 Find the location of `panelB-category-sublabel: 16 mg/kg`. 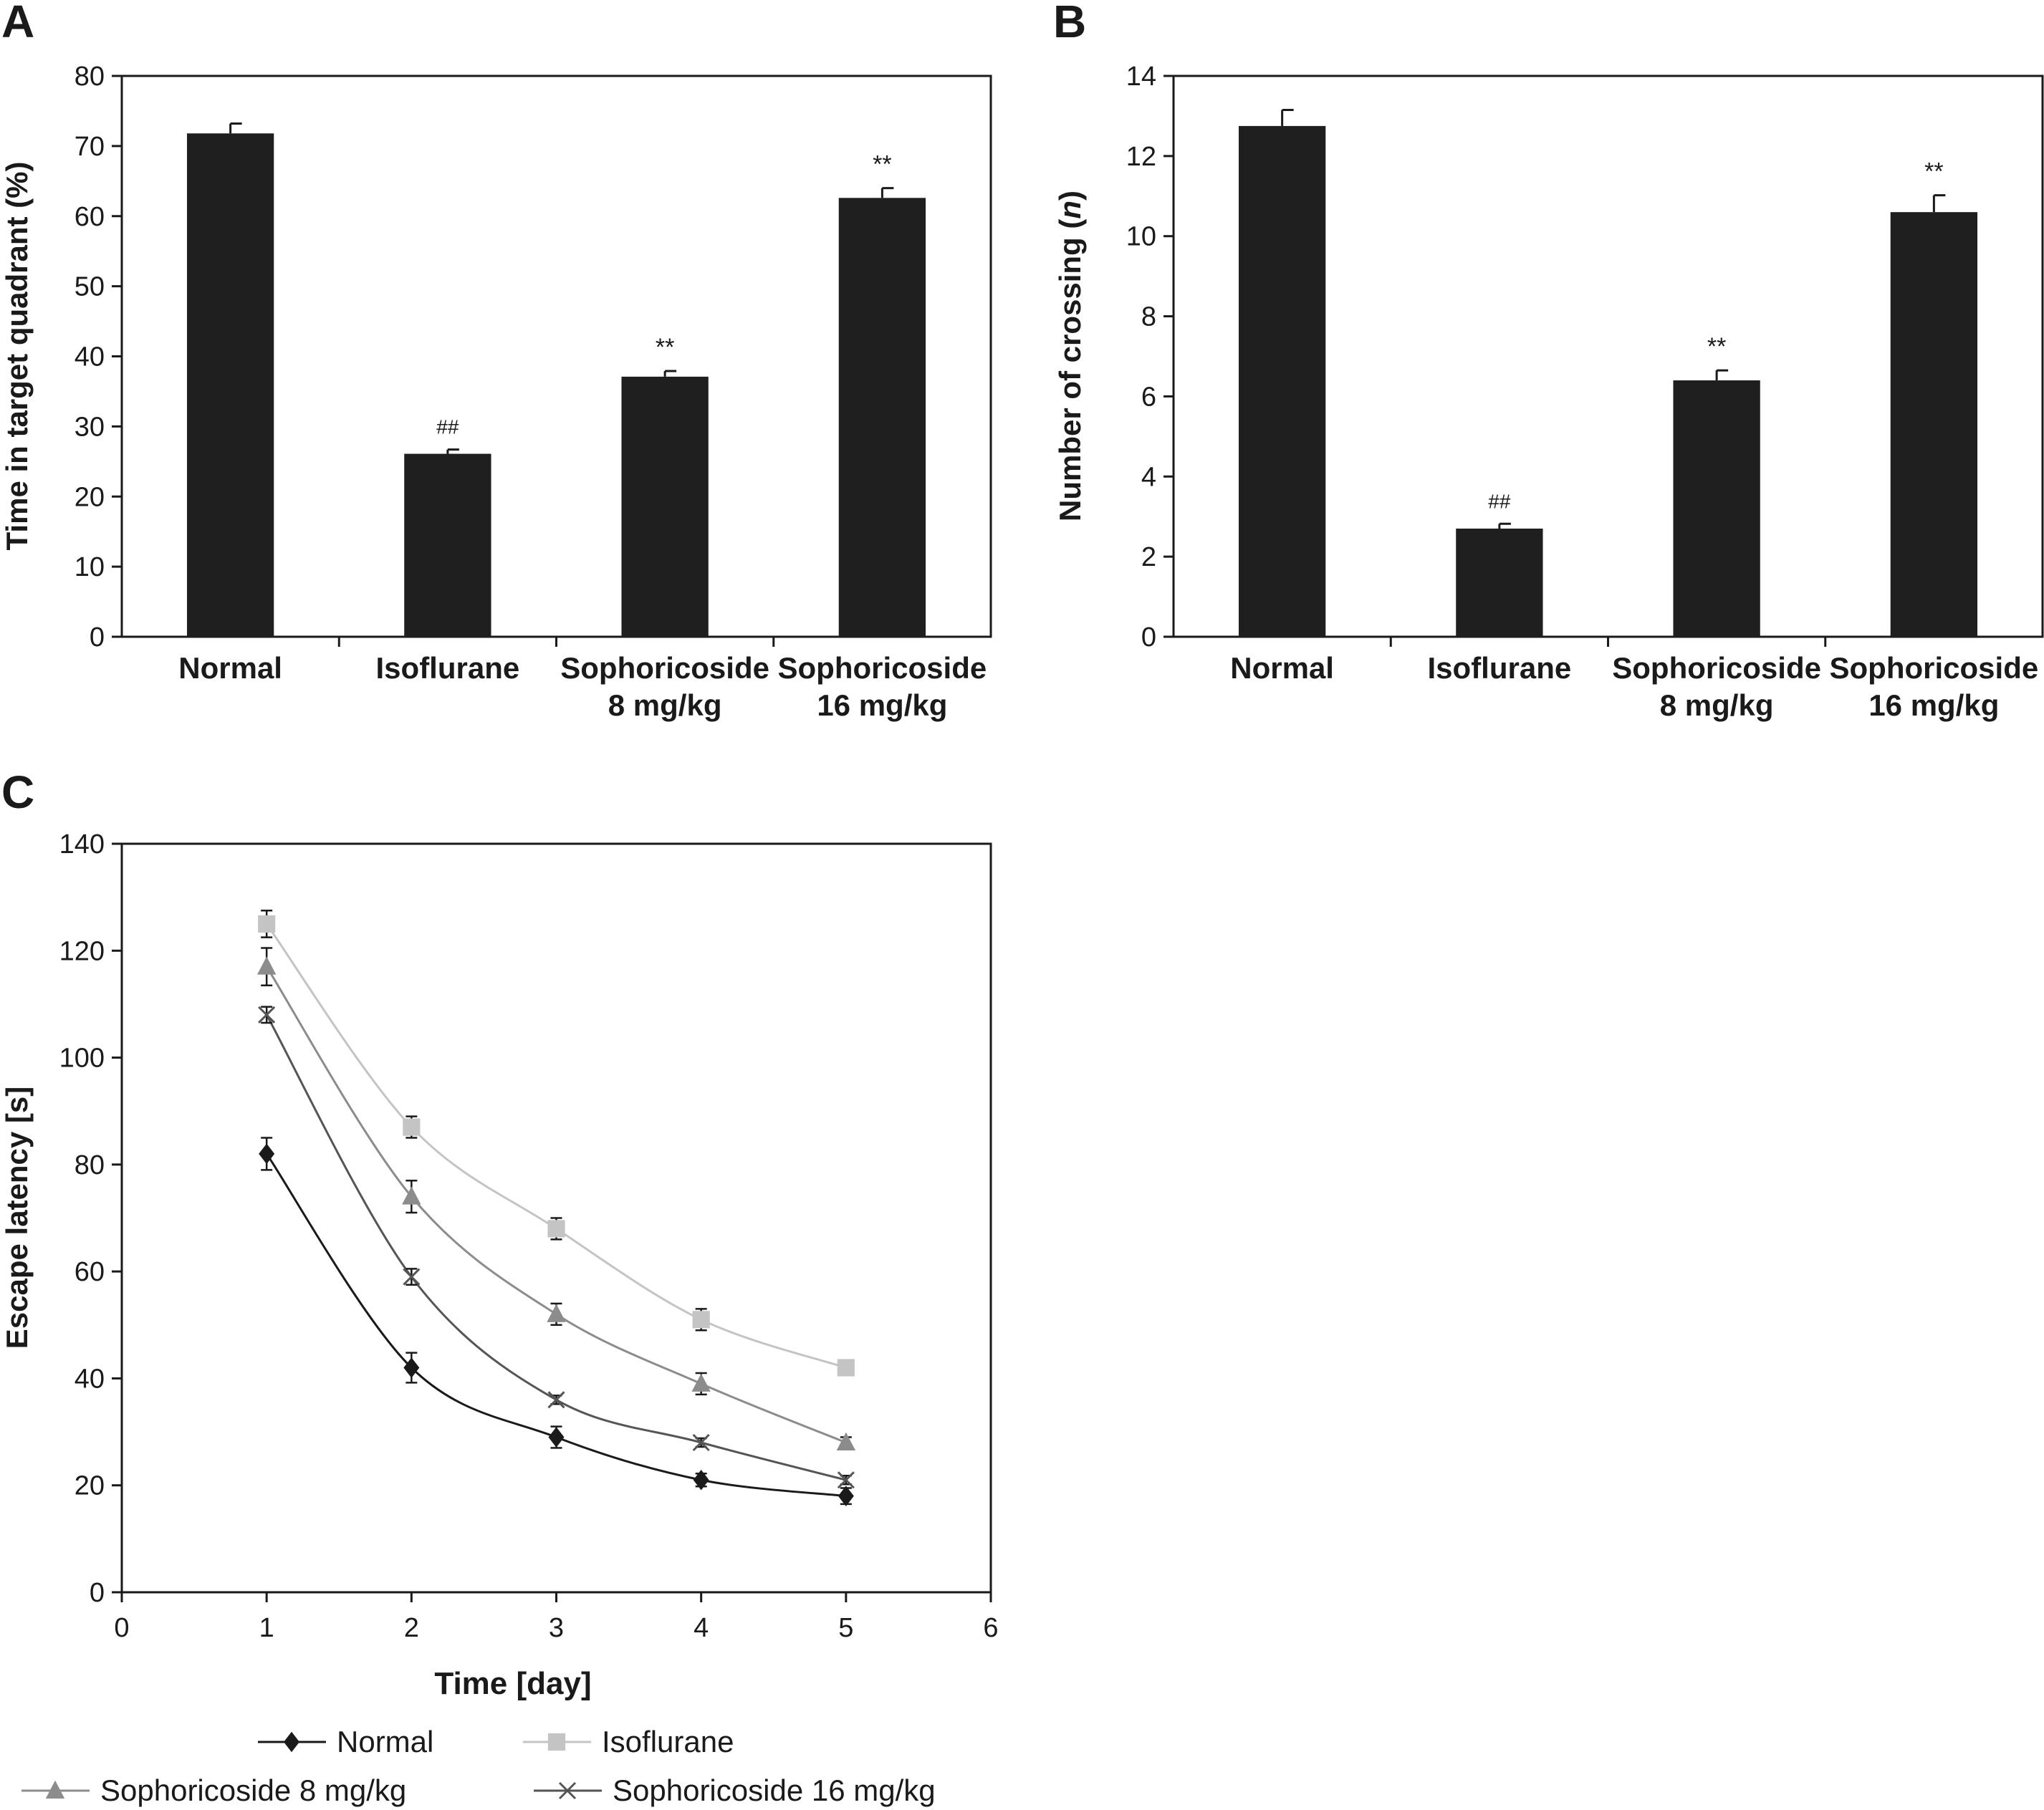

panelB-category-sublabel: 16 mg/kg is located at coordinates (1934, 705).